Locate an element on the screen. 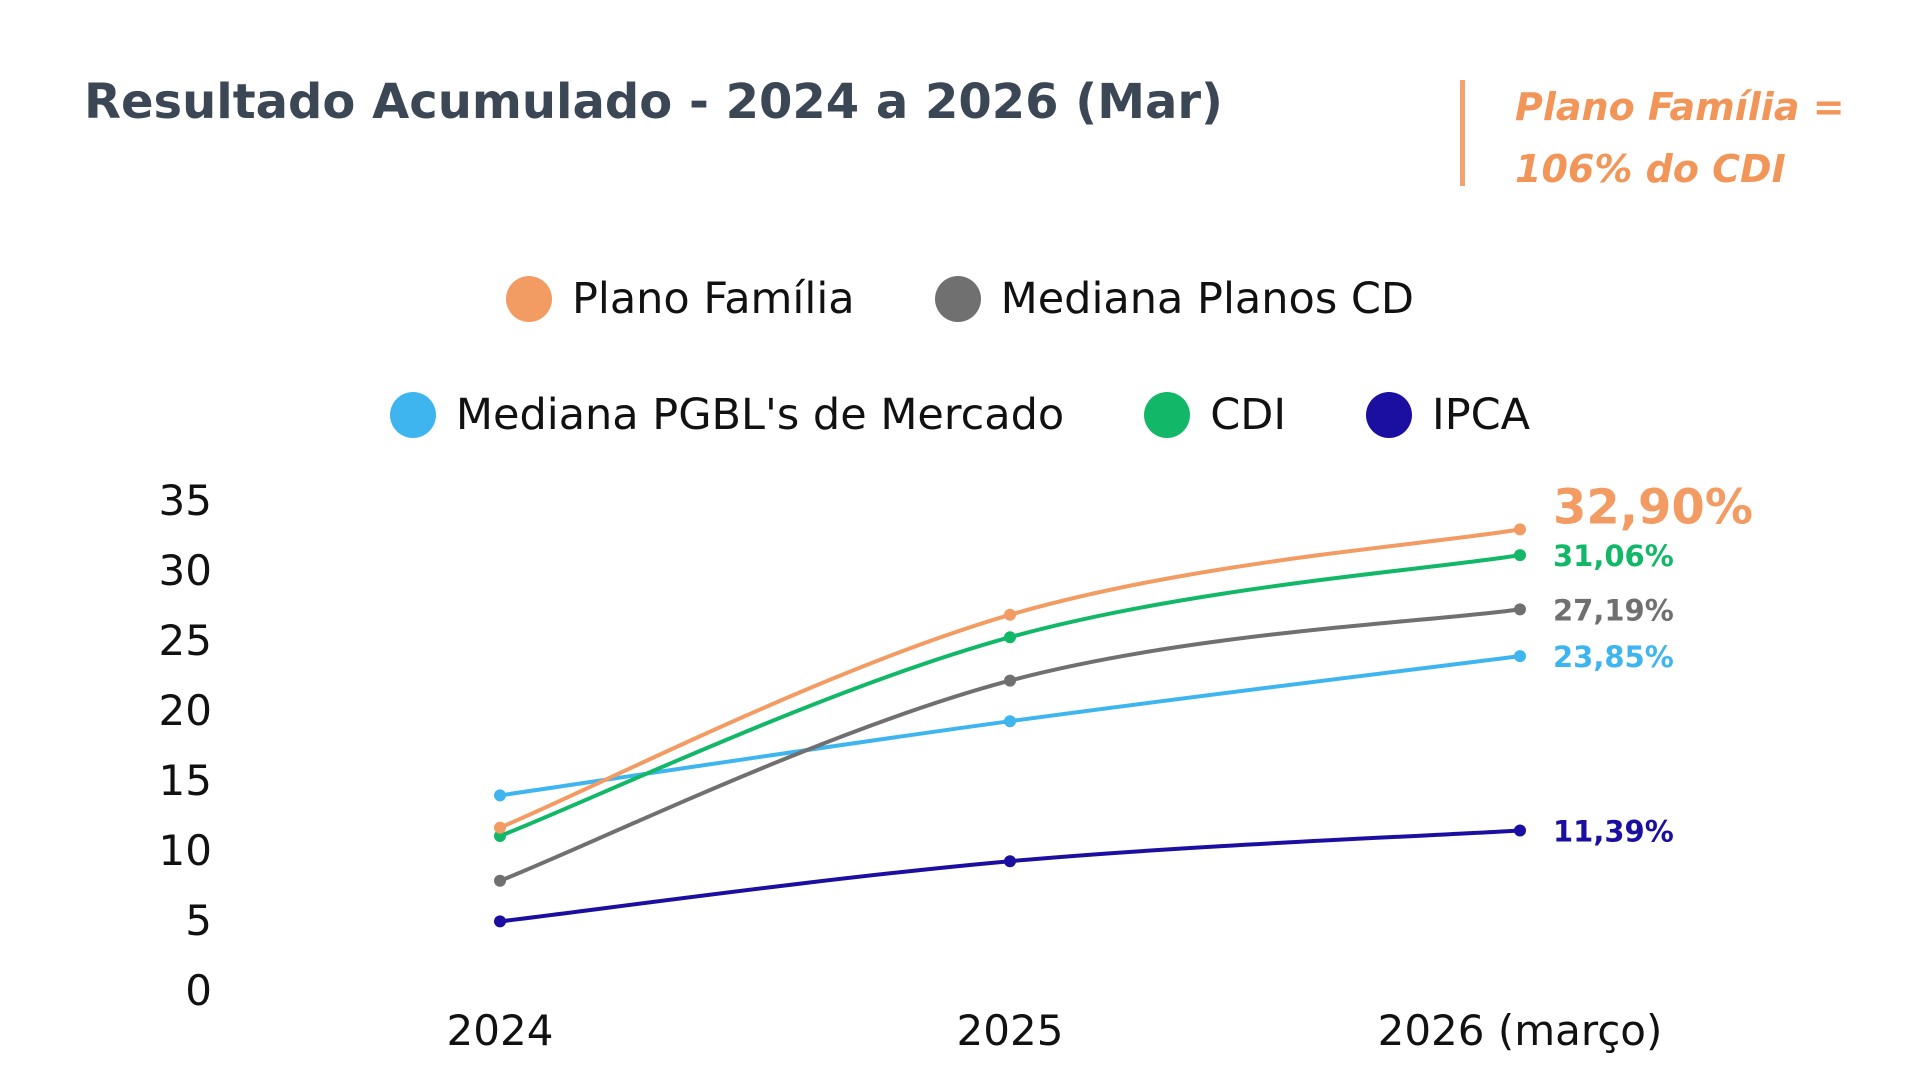 The image size is (1920, 1080). legend-row-2: Mediana PGBL's de Mercado CDI IPCA is located at coordinates (960, 415).